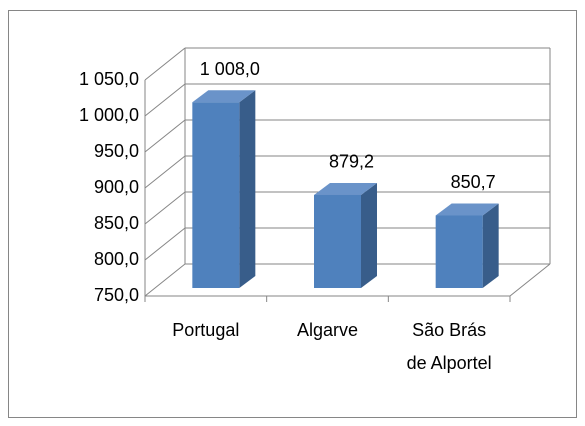 Image resolution: width=585 pixels, height=426 pixels. Describe the element at coordinates (351, 162) in the screenshot. I see `value-label: 879,2` at that location.